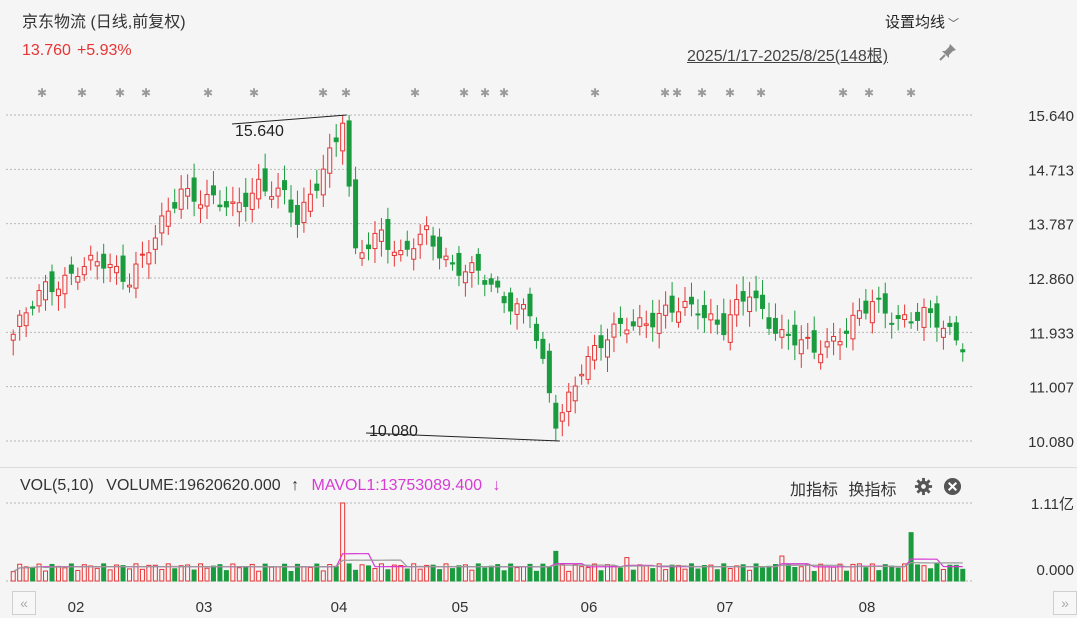 This screenshot has height=618, width=1077. Describe the element at coordinates (788, 56) in the screenshot. I see `date-range-link: 2025/1/17-2025/8/25(148根)` at that location.